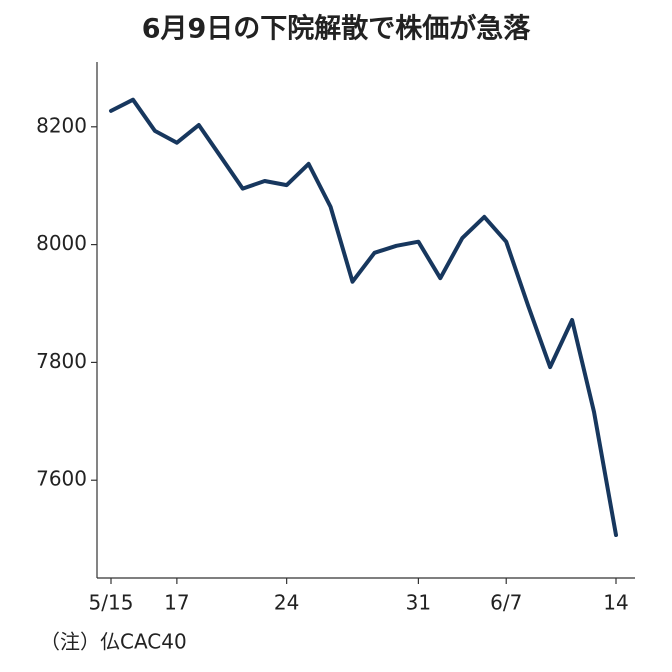 This screenshot has width=672, height=672. Describe the element at coordinates (61, 125) in the screenshot. I see `y-tick-label: 8200` at that location.